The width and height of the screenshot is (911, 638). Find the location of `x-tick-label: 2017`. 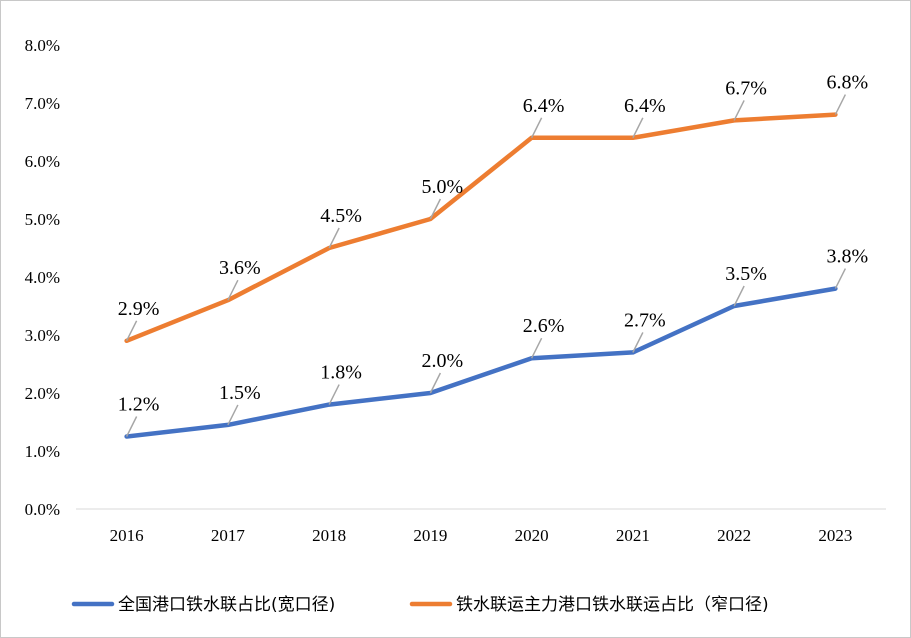

x-tick-label: 2017 is located at coordinates (228, 535).